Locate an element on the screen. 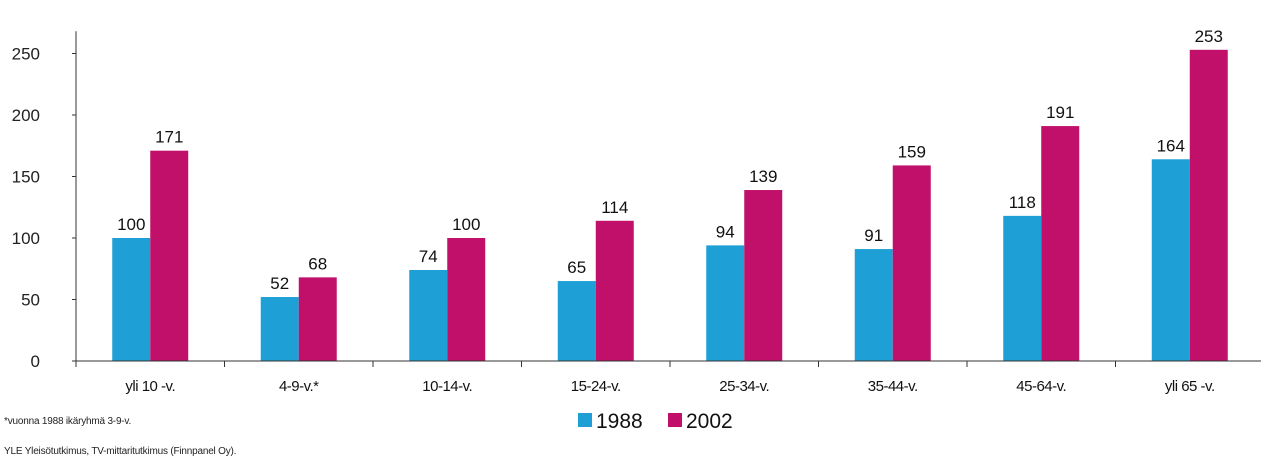  x-category-label: yli 10 -v. is located at coordinates (150, 386).